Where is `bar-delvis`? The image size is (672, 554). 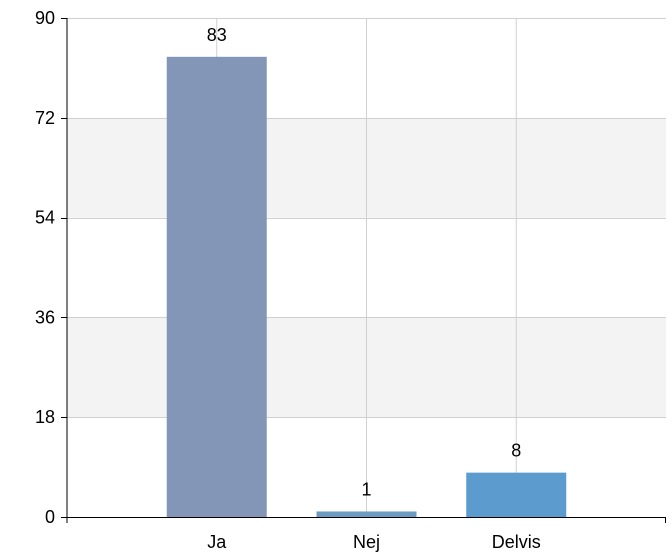
bar-delvis is located at coordinates (516, 494).